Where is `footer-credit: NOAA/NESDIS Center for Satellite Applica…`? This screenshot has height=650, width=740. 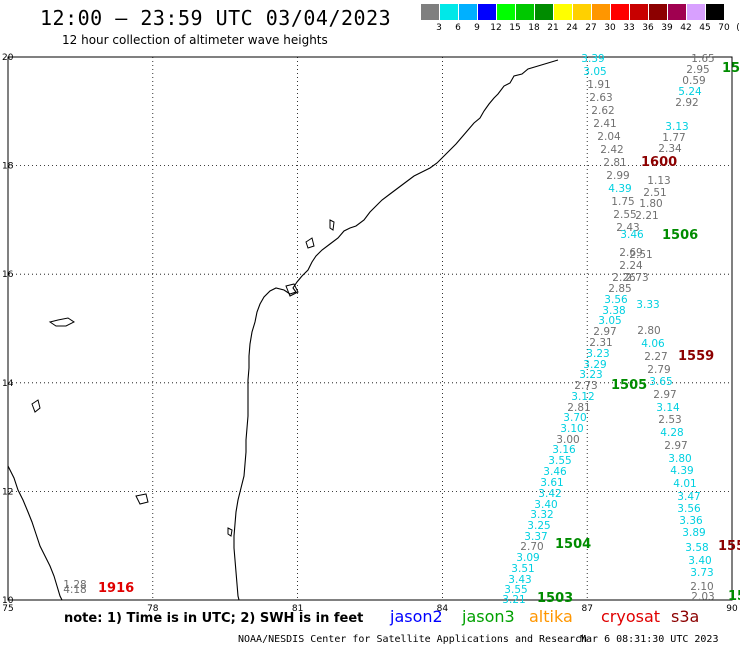 footer-credit: NOAA/NESDIS Center for Satellite Applica… is located at coordinates (413, 639).